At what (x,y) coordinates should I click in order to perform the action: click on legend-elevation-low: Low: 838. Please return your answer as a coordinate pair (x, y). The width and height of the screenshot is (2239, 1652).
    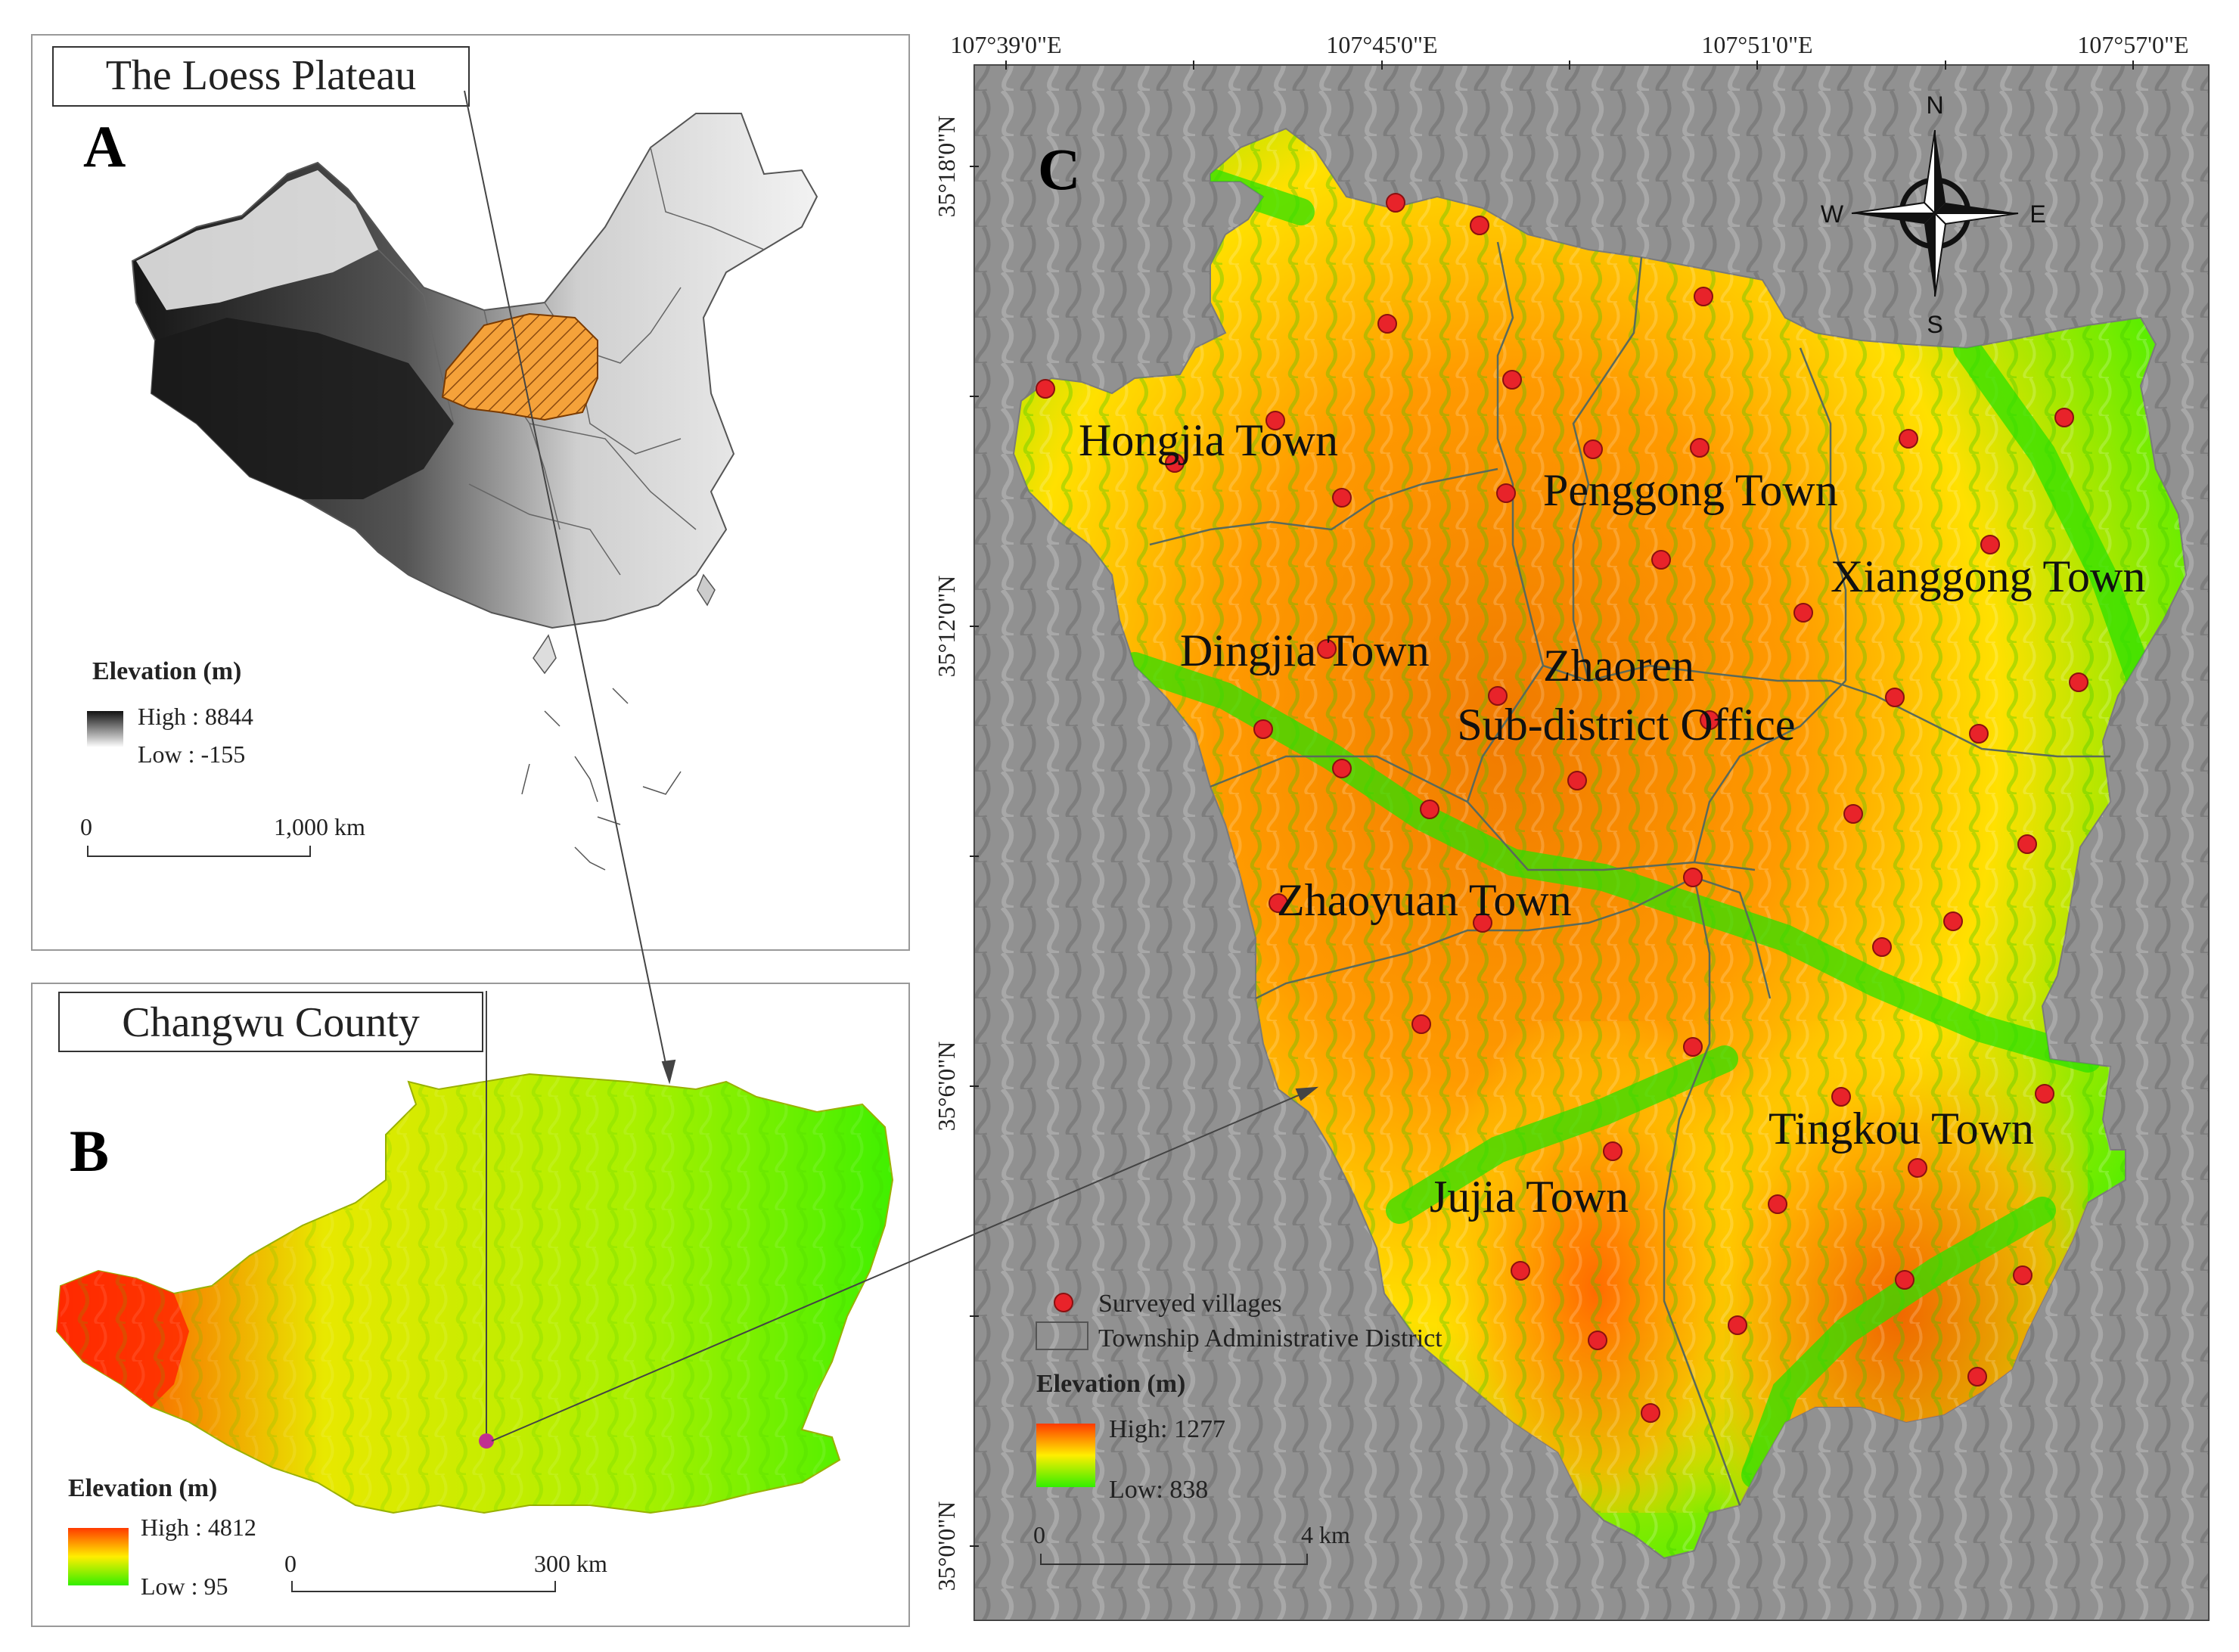
    Looking at the image, I should click on (1158, 1490).